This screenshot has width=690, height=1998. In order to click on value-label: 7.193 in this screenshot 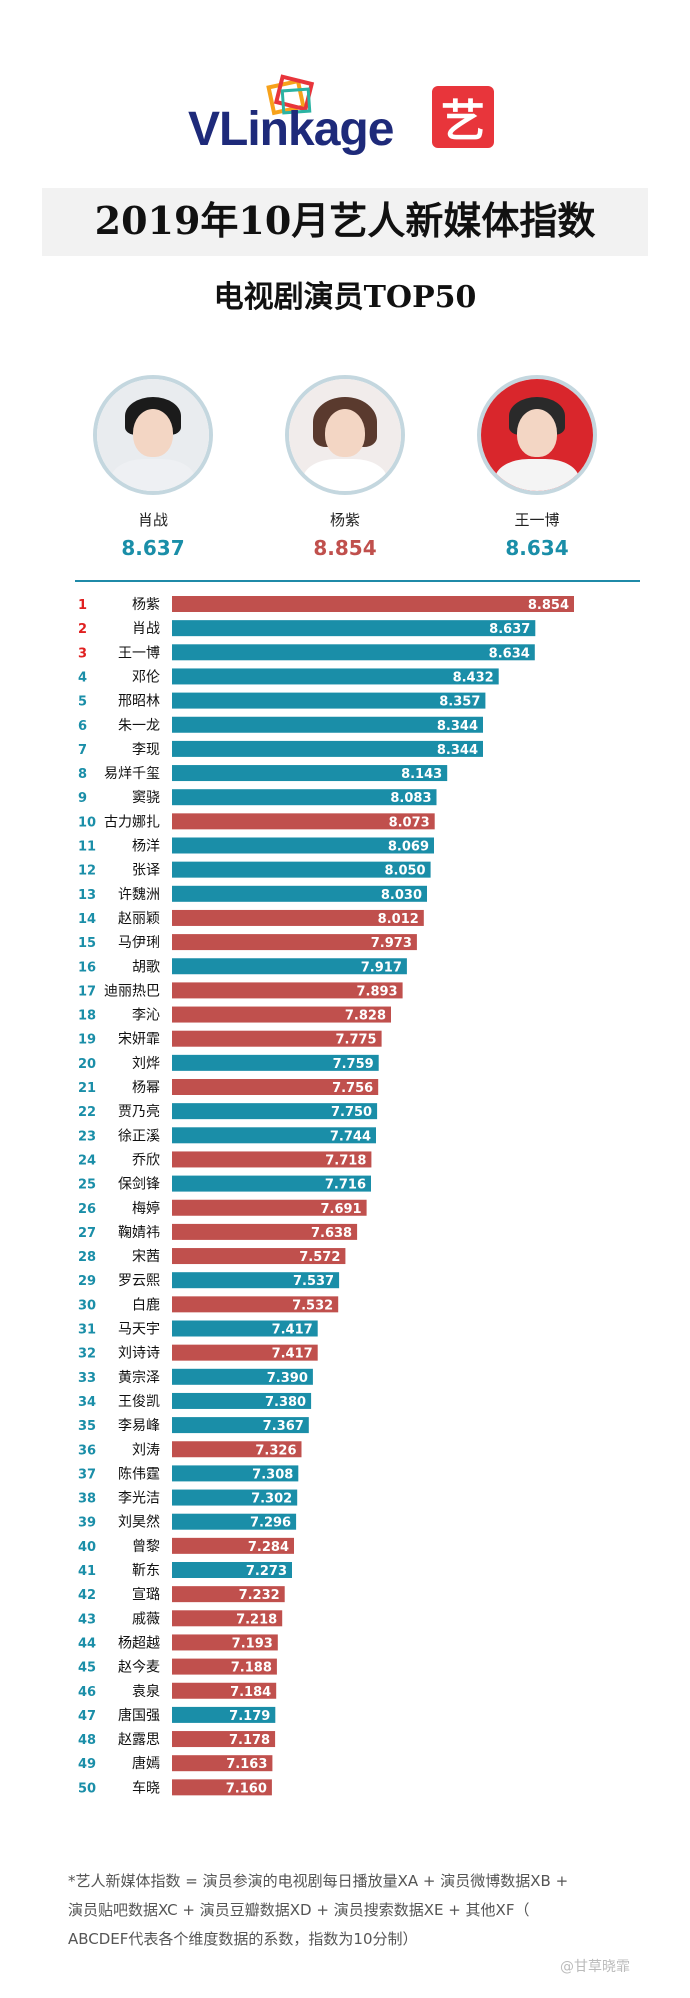, I will do `click(252, 1643)`.